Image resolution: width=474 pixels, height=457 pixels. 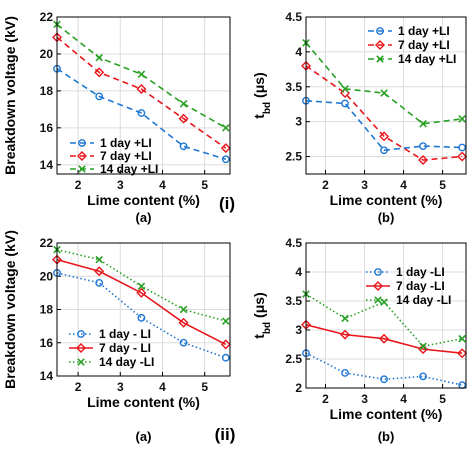 I want to click on x-axis-label: Lime content (%), so click(x=143, y=402).